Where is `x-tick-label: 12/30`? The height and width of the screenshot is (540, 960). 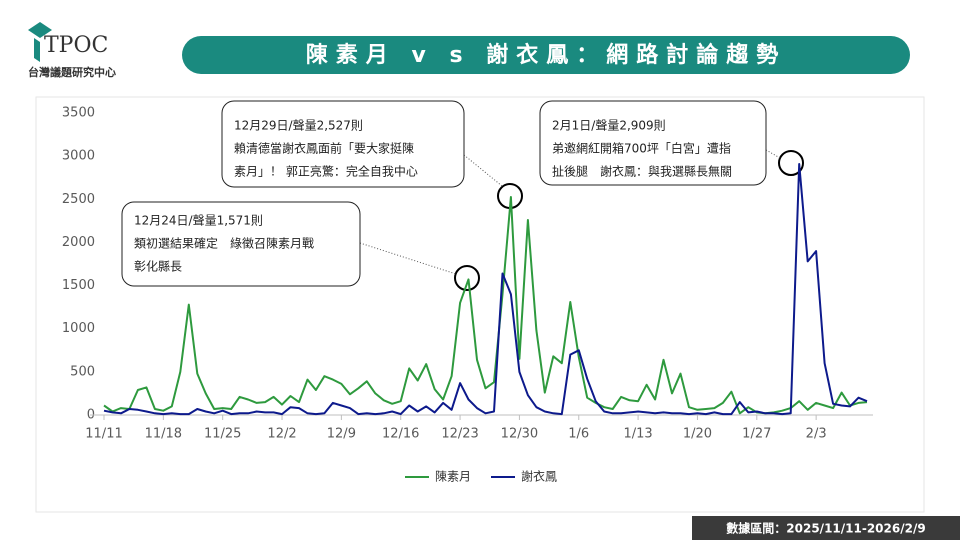 x-tick-label: 12/30 is located at coordinates (519, 434).